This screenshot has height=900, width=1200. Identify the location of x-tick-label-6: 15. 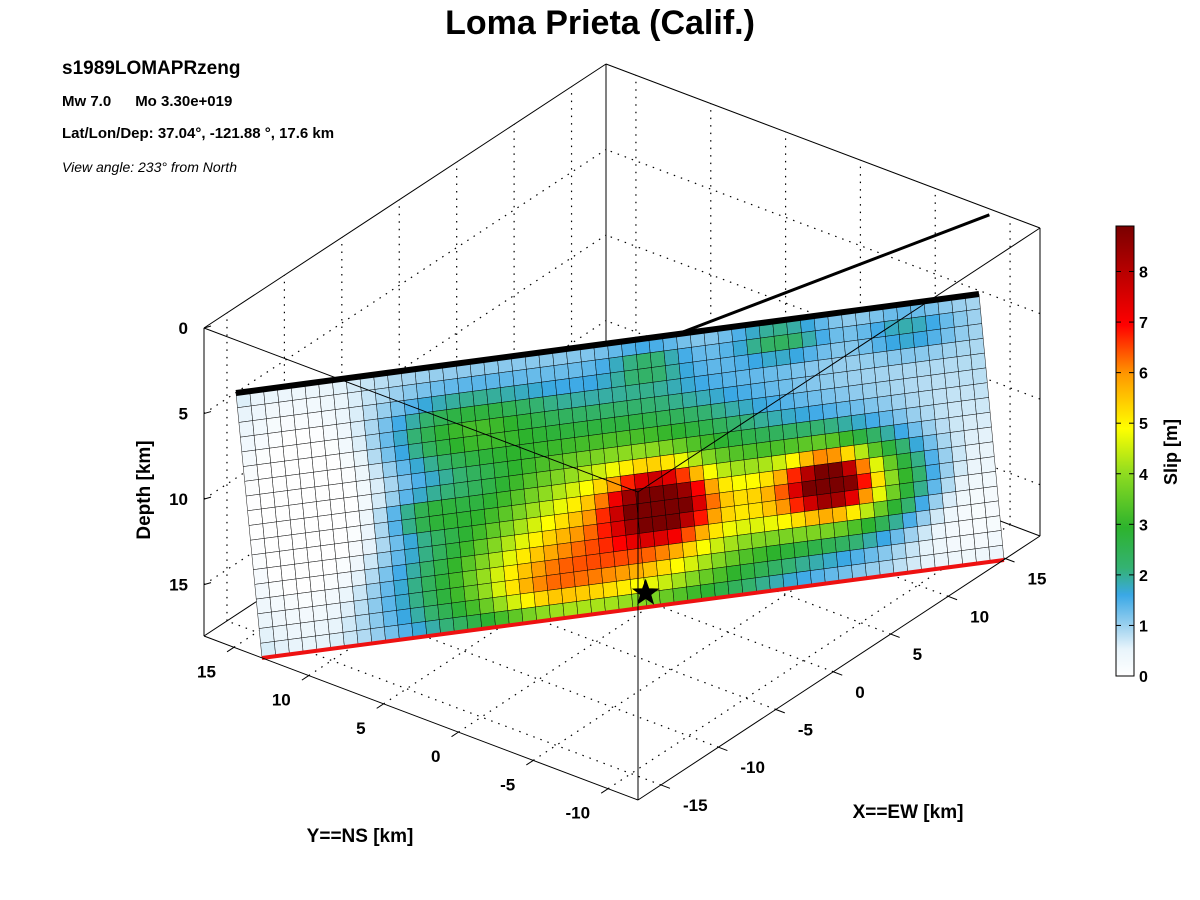
(1037, 579).